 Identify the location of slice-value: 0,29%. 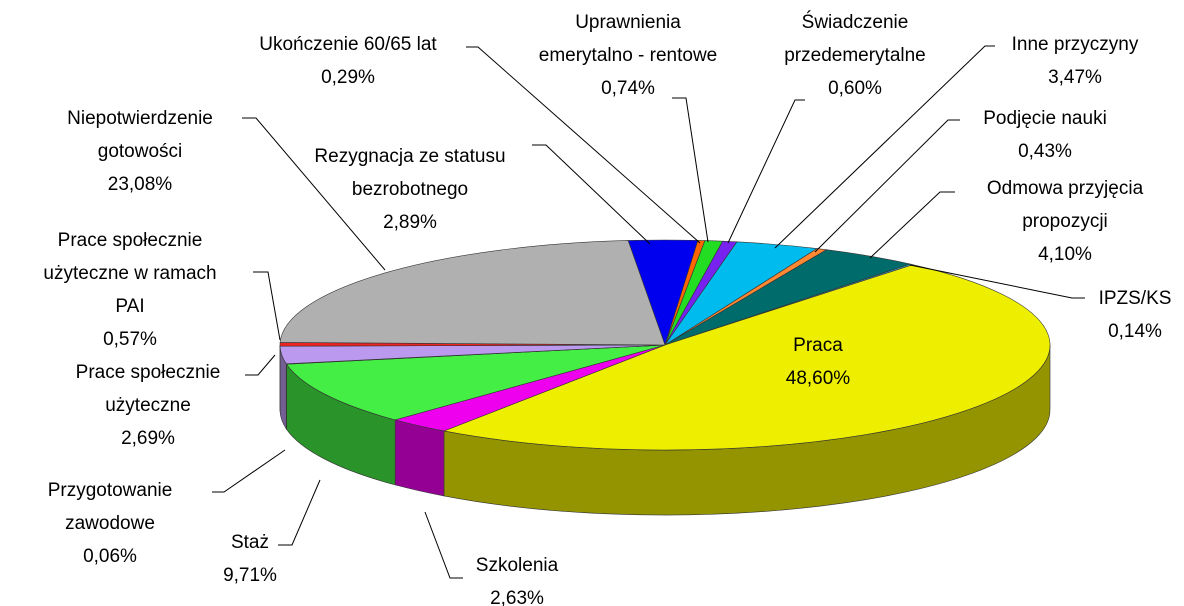
(348, 77).